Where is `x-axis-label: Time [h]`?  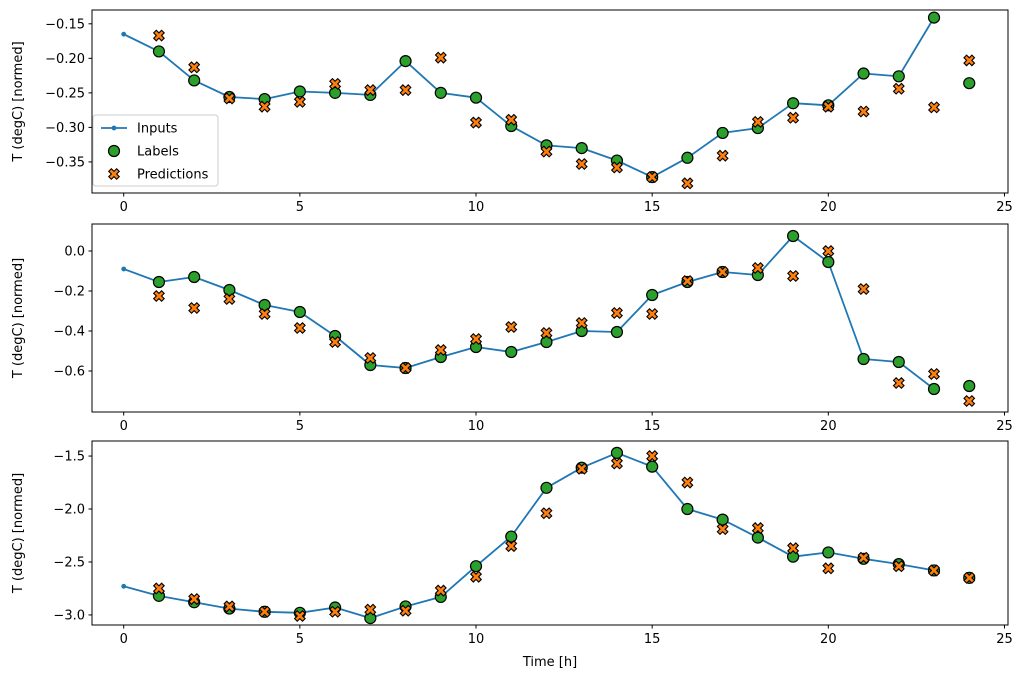
x-axis-label: Time [h] is located at coordinates (549, 662).